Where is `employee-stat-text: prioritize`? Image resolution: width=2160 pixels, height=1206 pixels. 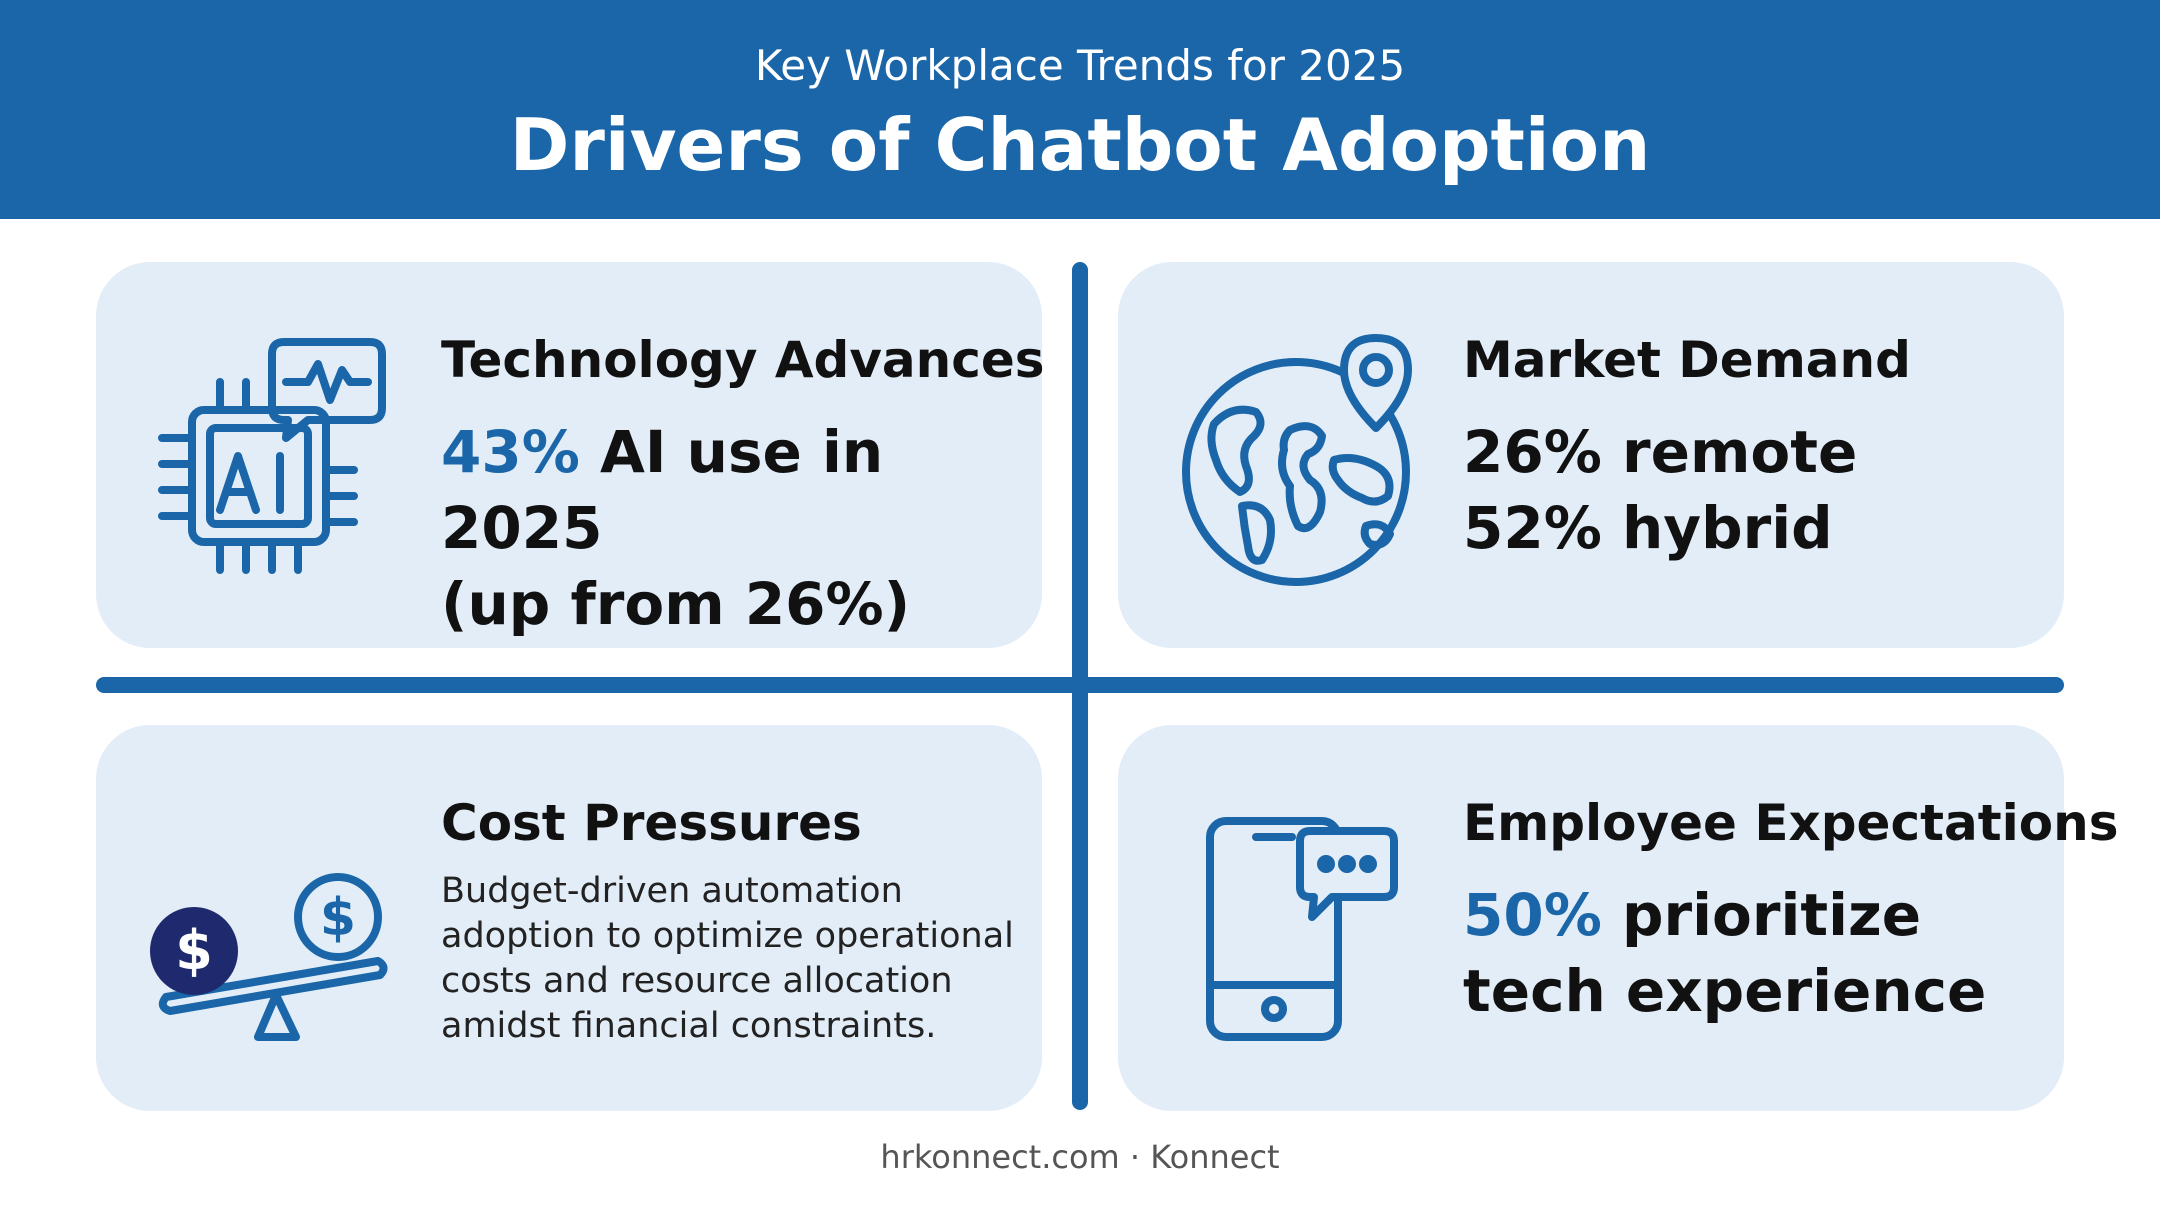
employee-stat-text: prioritize is located at coordinates (1761, 915).